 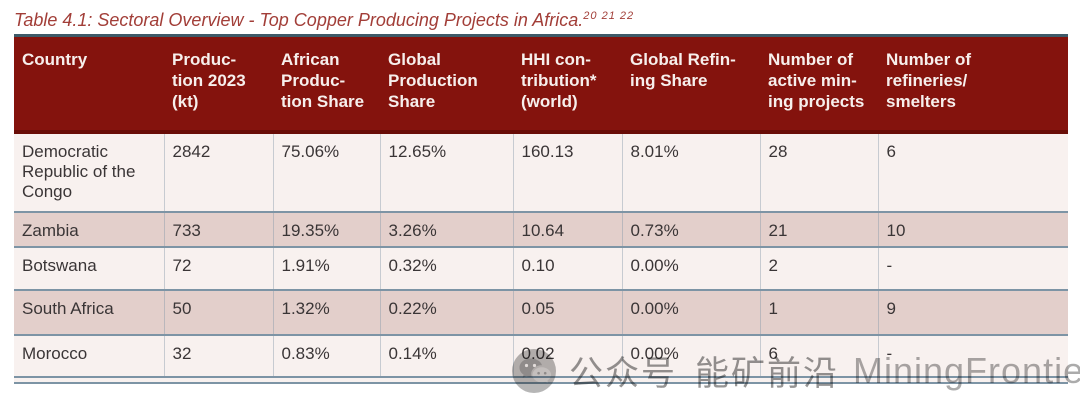 I want to click on cell-mining-projects: 28, so click(x=818, y=172).